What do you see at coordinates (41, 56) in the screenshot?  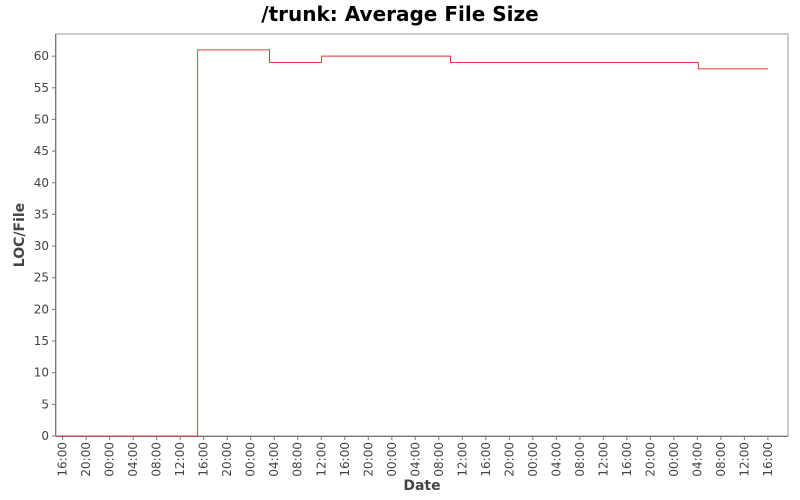 I see `y-tick-label: 60` at bounding box center [41, 56].